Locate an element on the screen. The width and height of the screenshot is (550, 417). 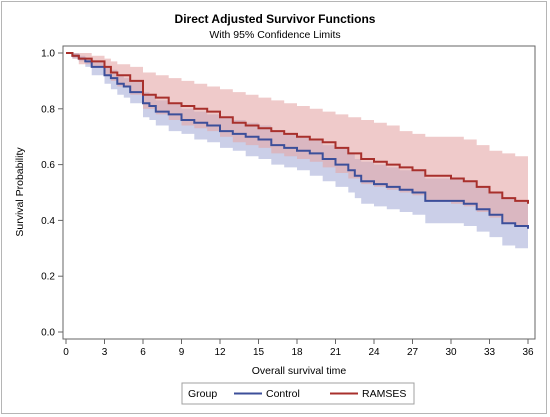
x-tick-label: 0 is located at coordinates (66, 352).